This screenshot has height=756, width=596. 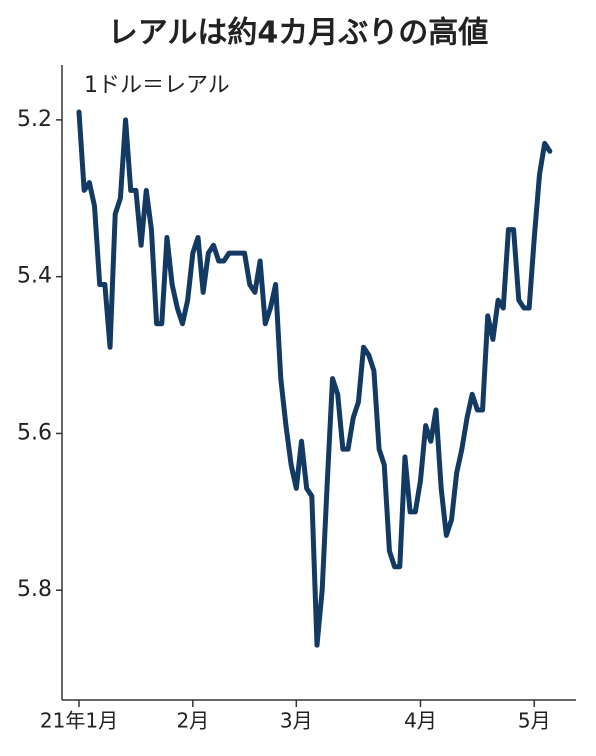 I want to click on x-tick-label: 2月, so click(x=192, y=721).